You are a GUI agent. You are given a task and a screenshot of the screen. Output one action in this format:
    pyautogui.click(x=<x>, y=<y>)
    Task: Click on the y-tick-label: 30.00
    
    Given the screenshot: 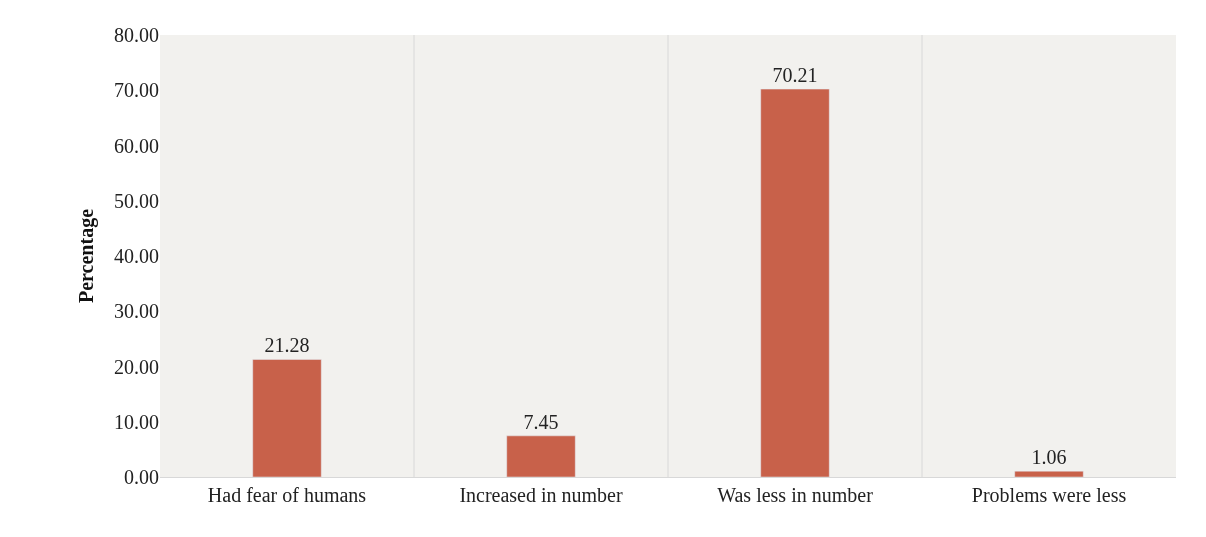 What is the action you would take?
    pyautogui.click(x=136, y=311)
    